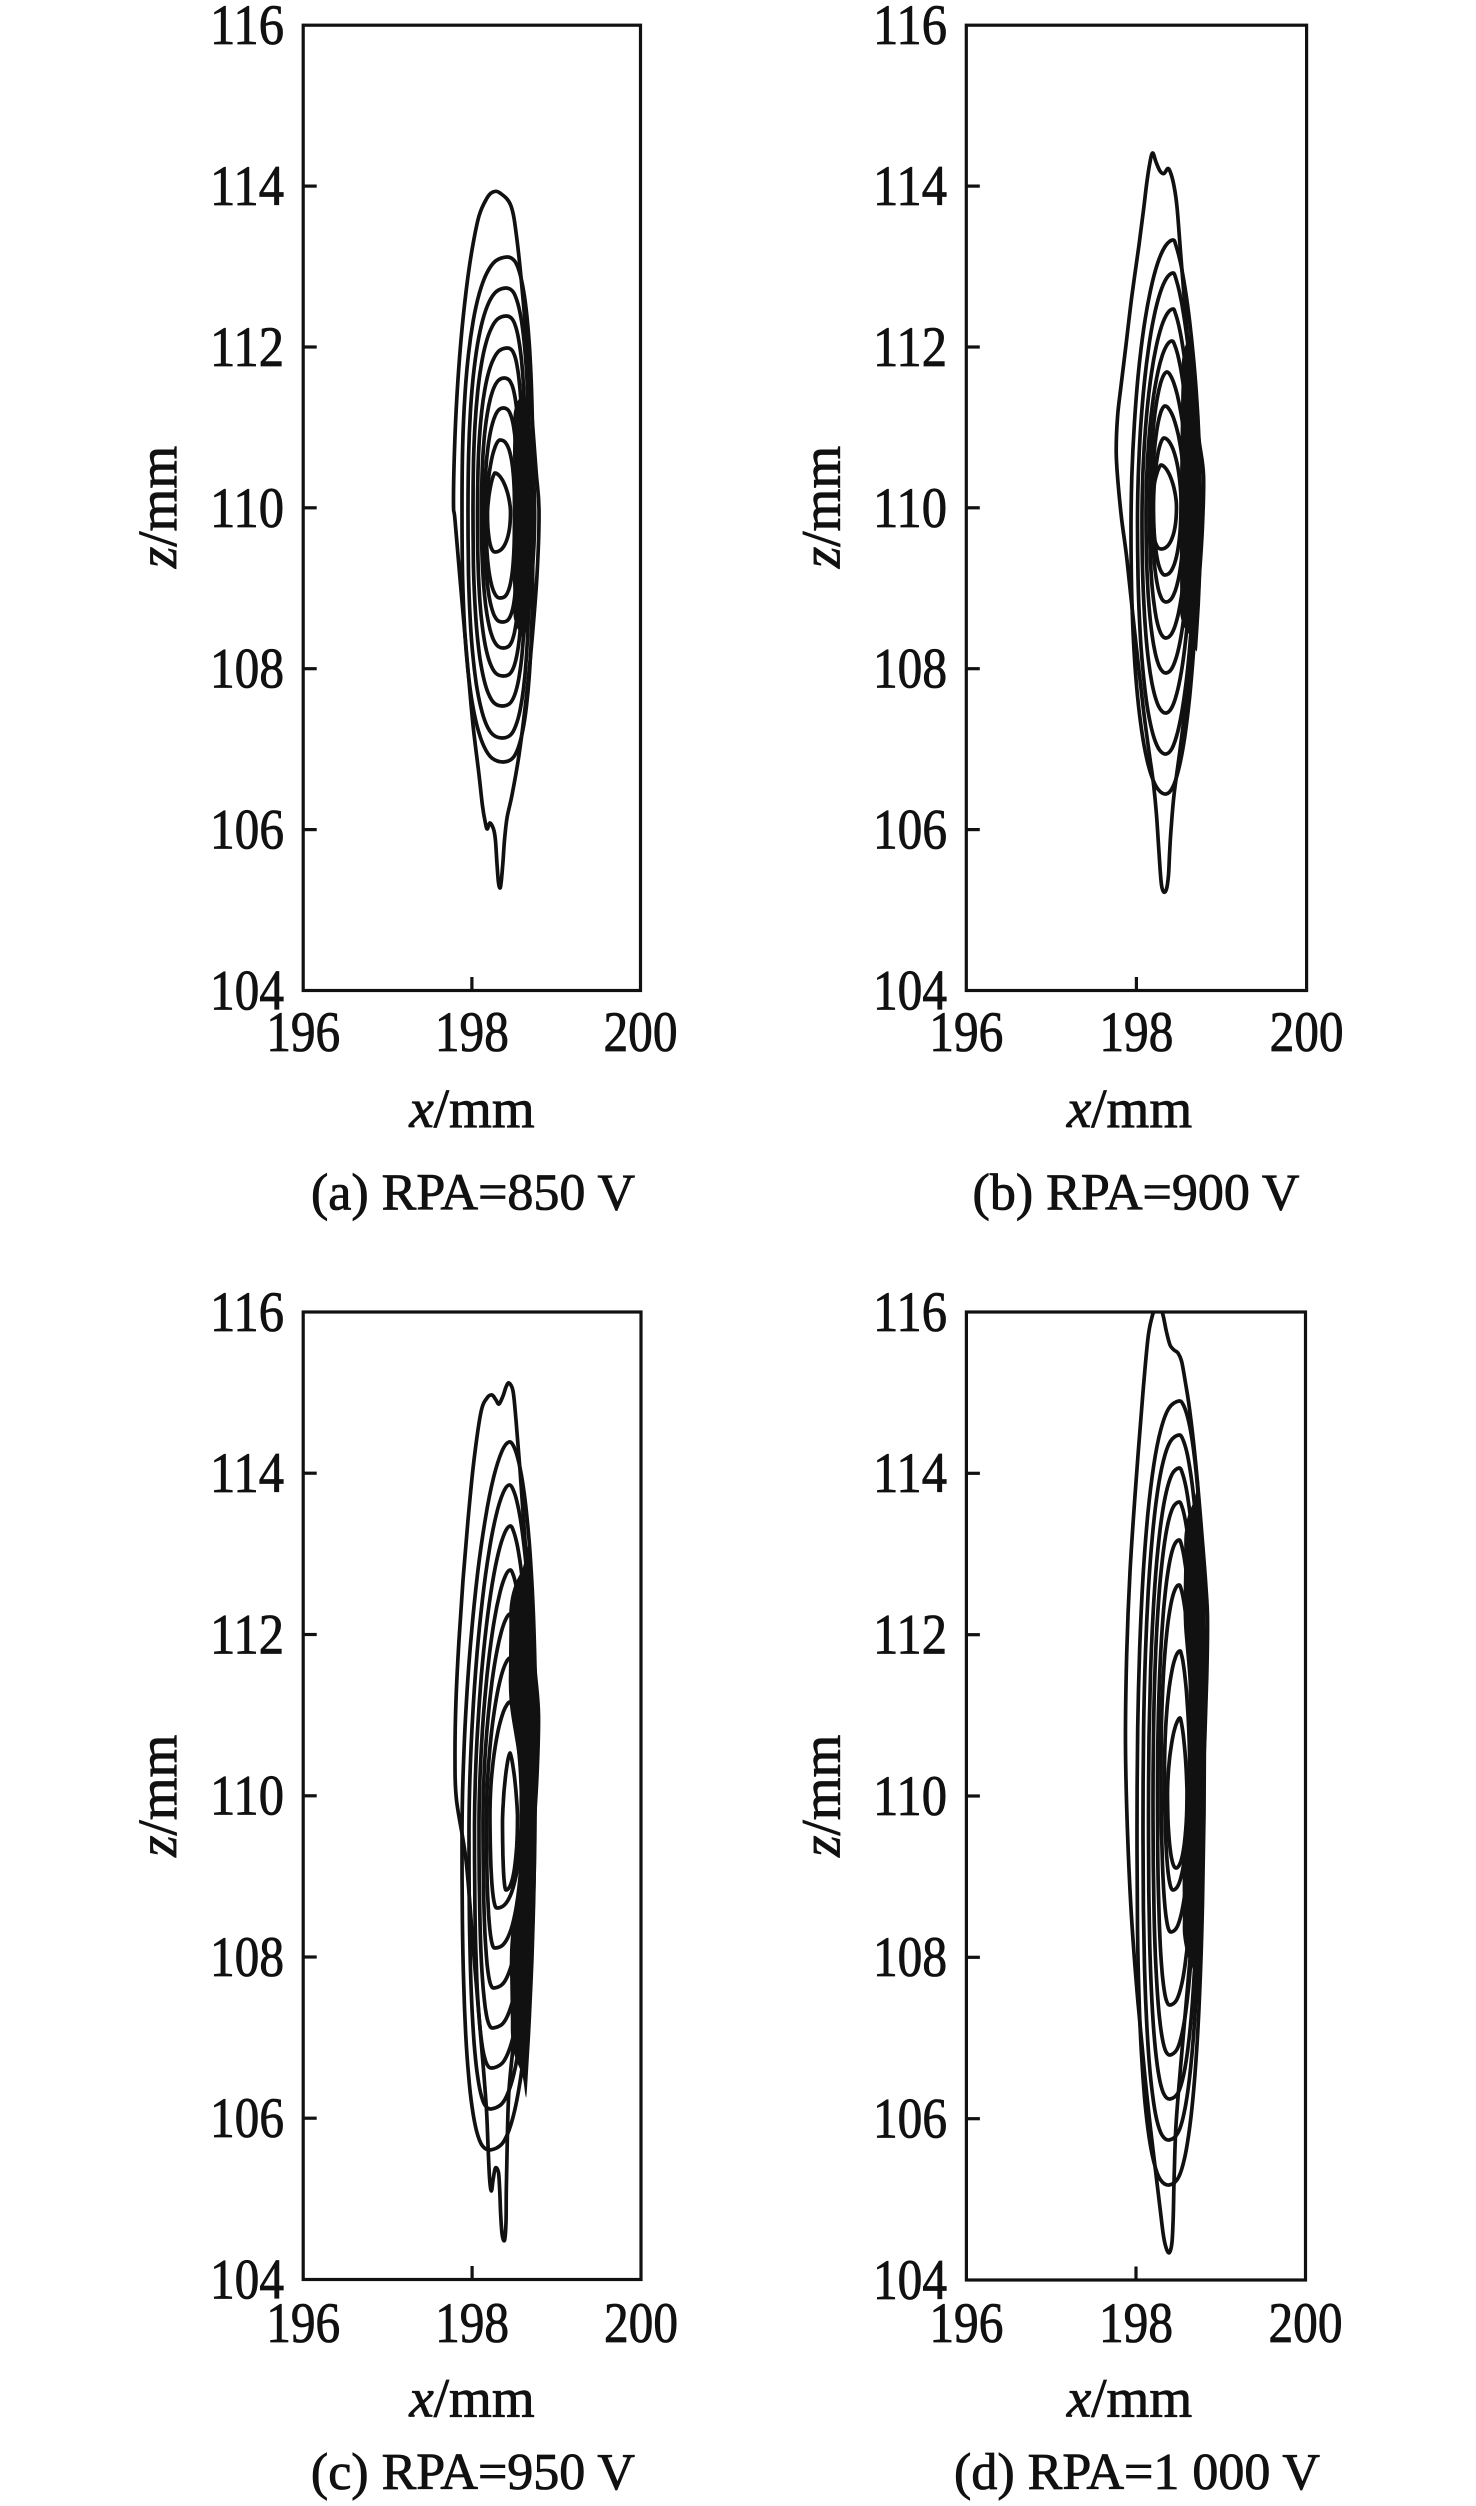 The image size is (1476, 2506). What do you see at coordinates (1137, 2472) in the screenshot?
I see `svg-text: (d) RPA=1 000 V` at bounding box center [1137, 2472].